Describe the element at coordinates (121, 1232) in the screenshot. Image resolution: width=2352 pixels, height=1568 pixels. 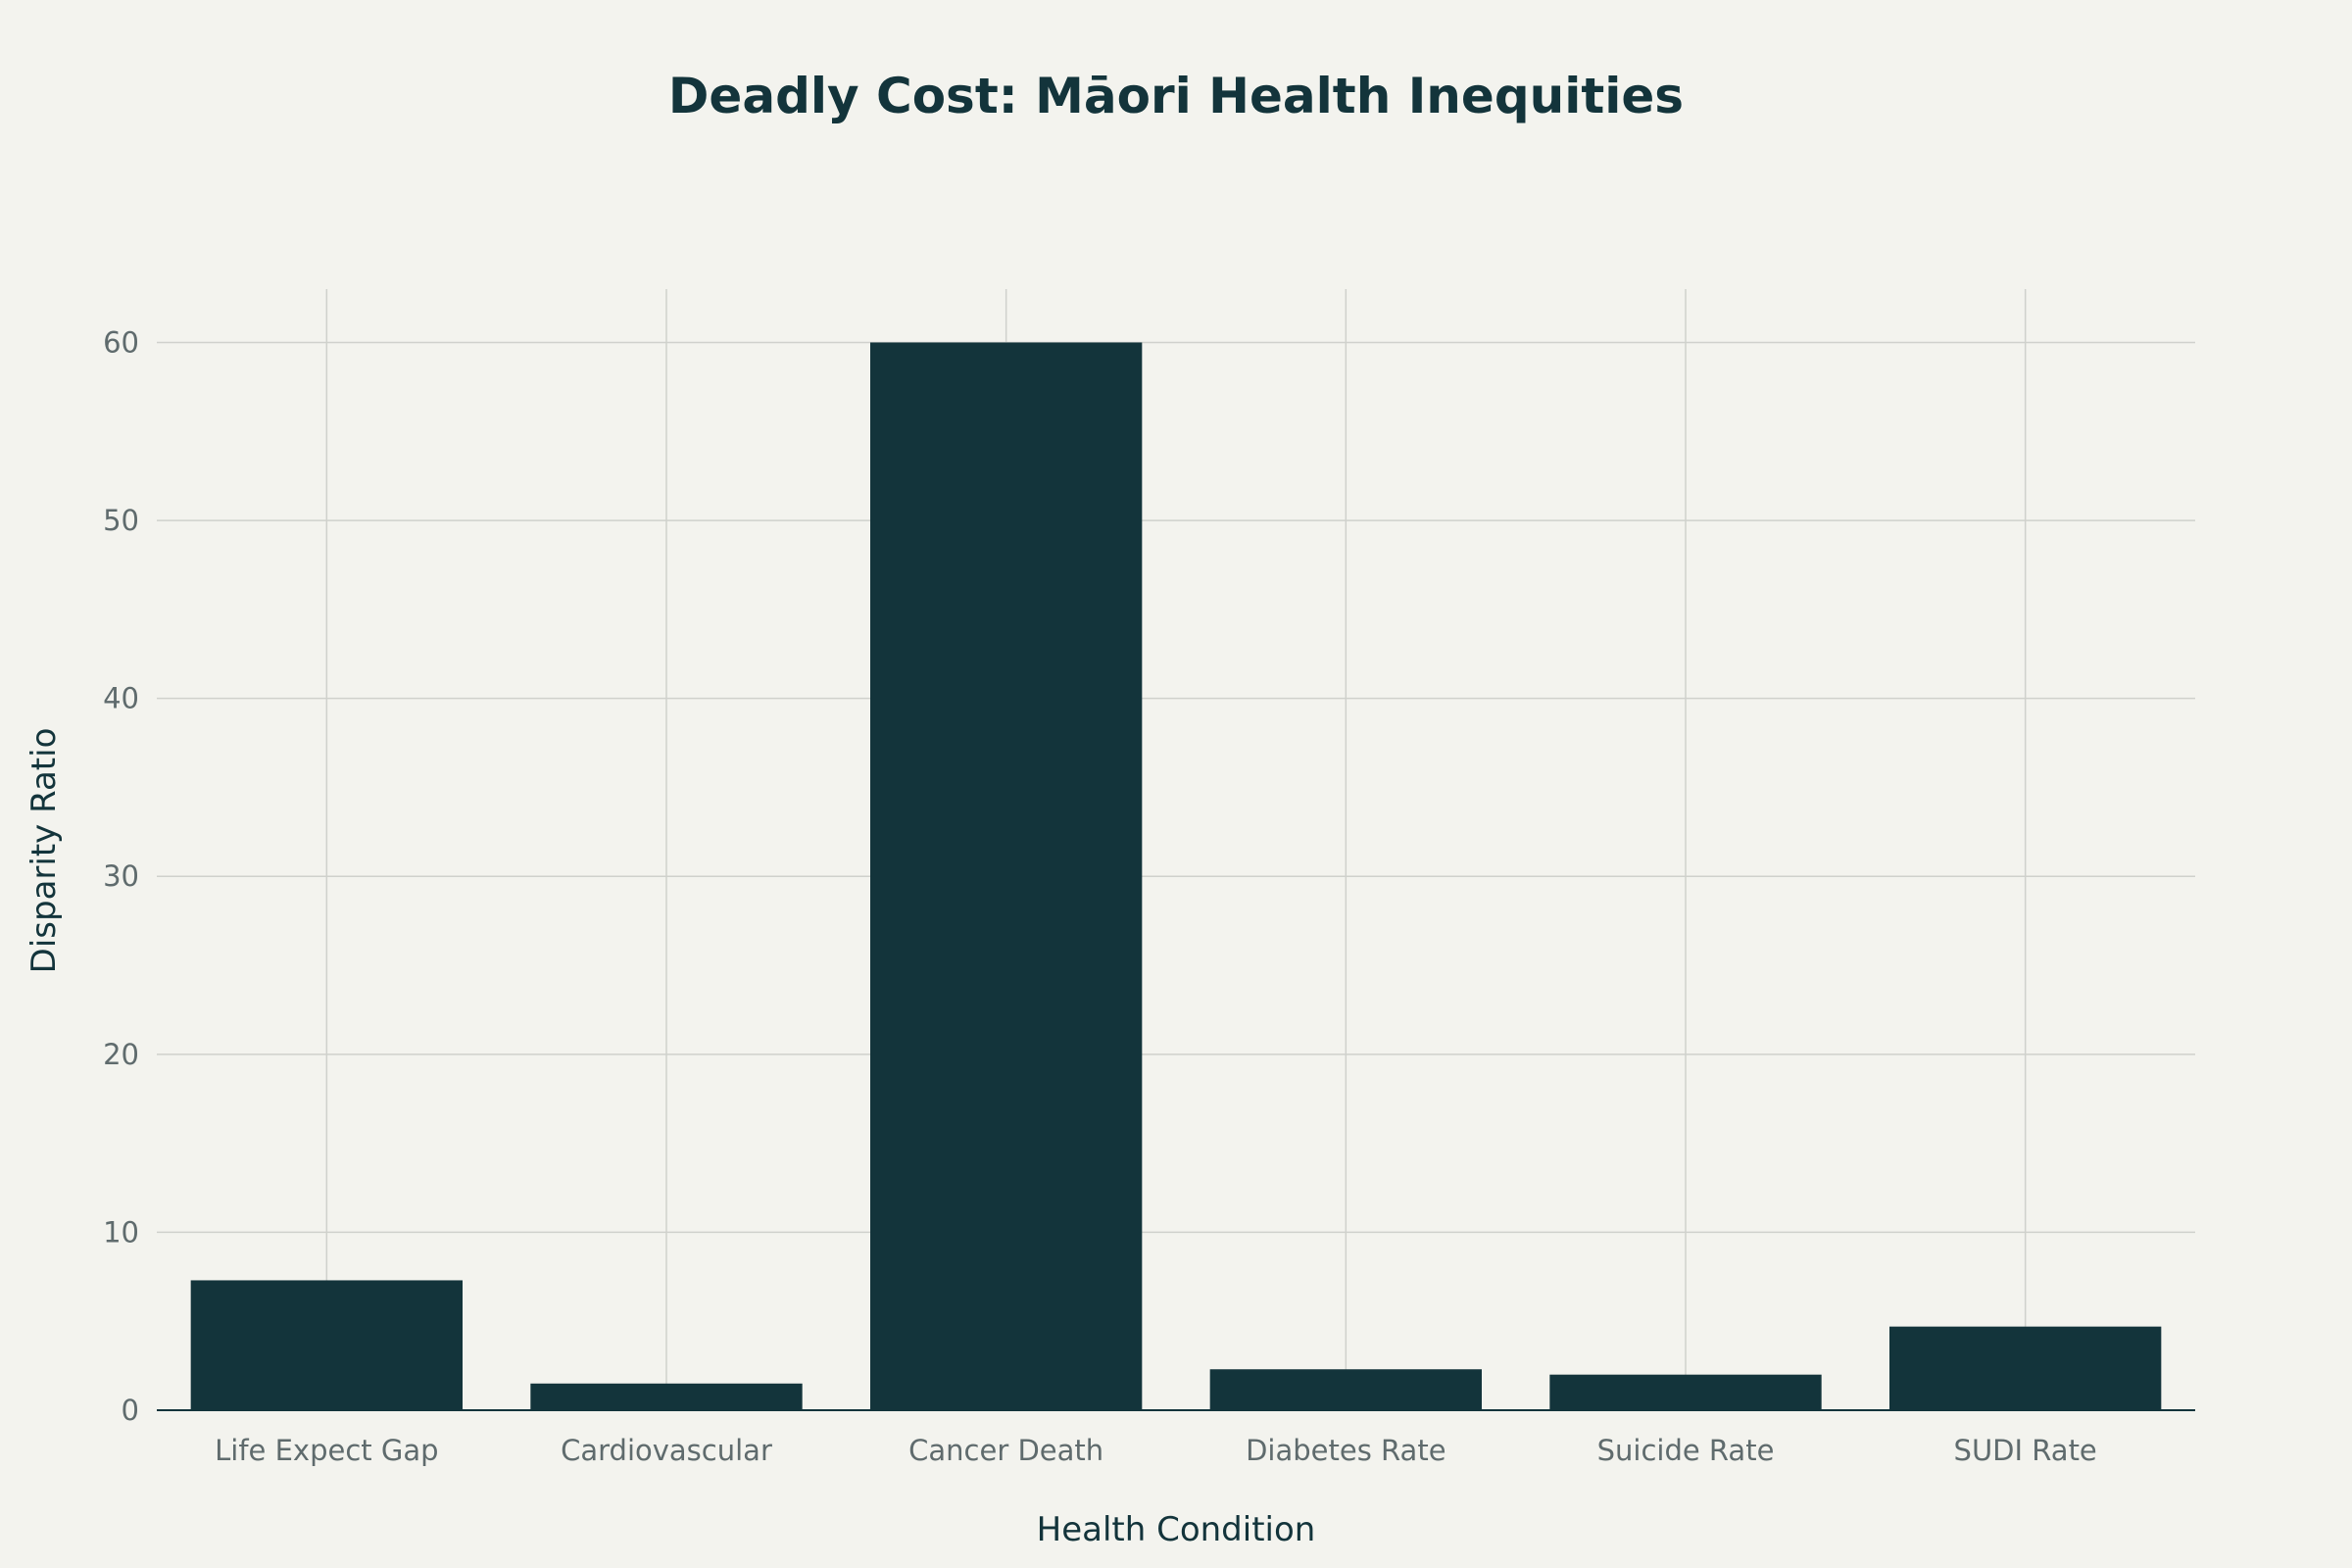
I see `y-tick-label: 10` at that location.